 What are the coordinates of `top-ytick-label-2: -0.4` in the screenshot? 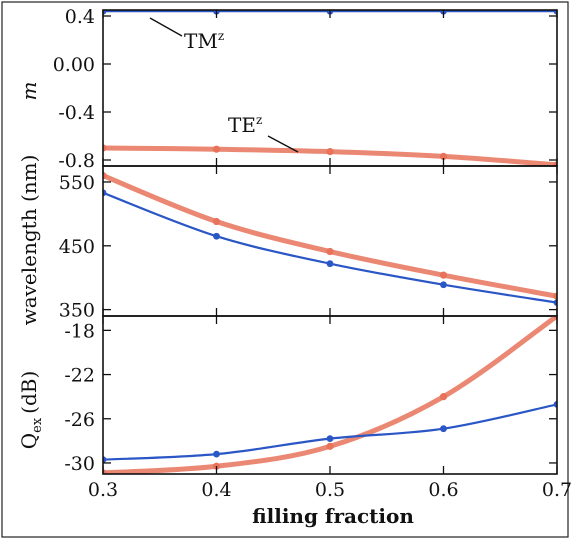 It's located at (76, 113).